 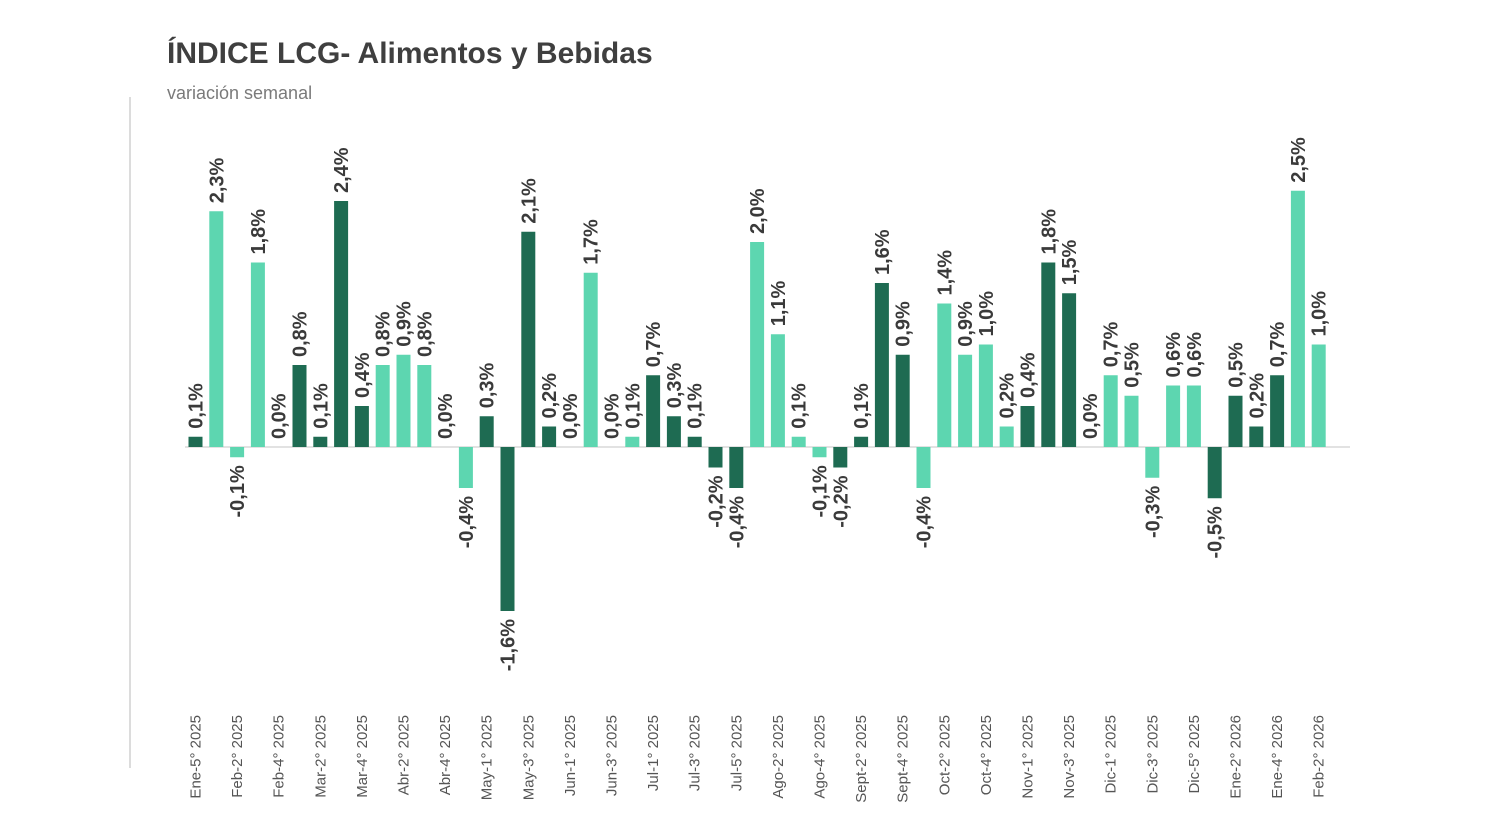 I want to click on x-tick-label: Jun-3° 2025, so click(x=612, y=755).